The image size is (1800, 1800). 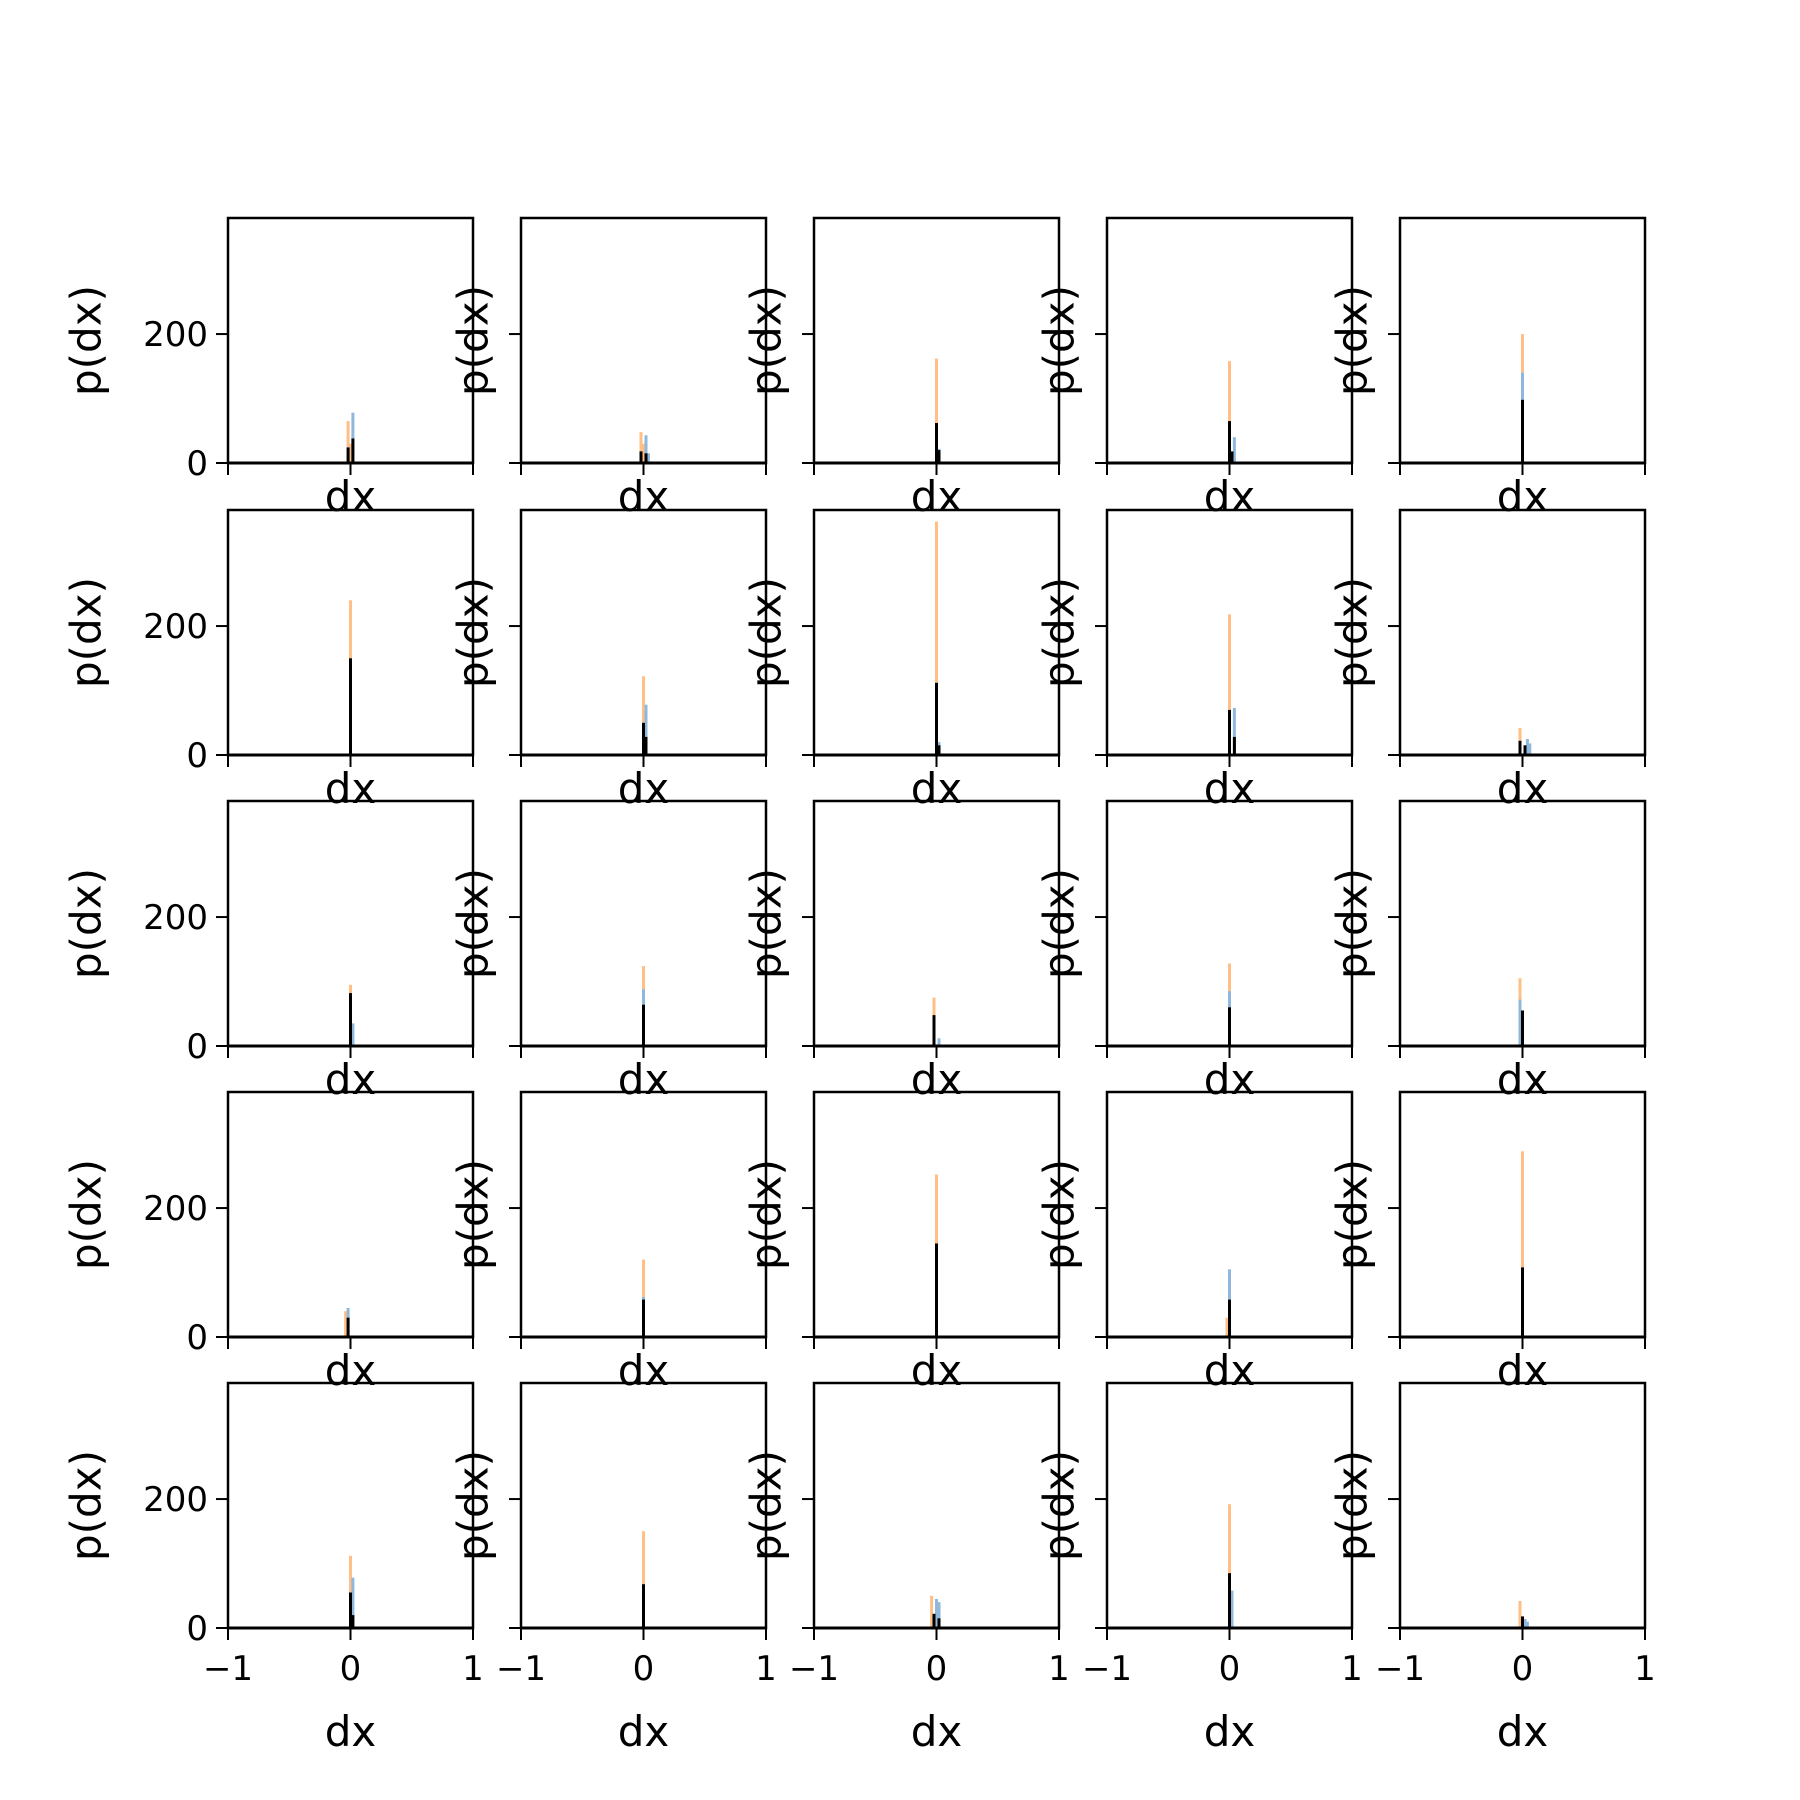 I want to click on subplot-r1-c2: dx p(dx), so click(x=901, y=660).